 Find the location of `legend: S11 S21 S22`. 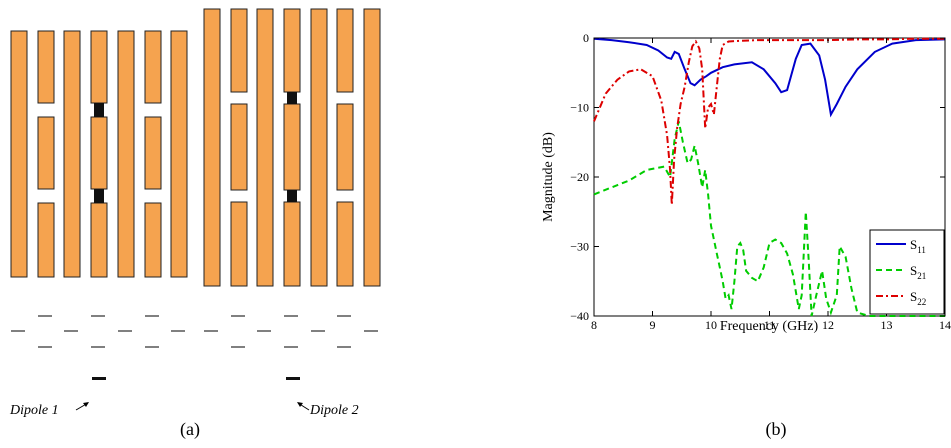

legend: S11 S21 S22 is located at coordinates (907, 272).